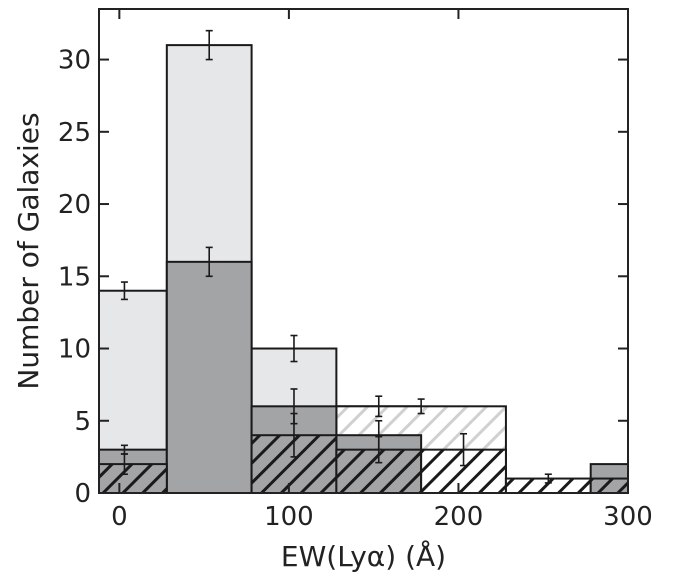 The image size is (684, 576). What do you see at coordinates (119, 517) in the screenshot?
I see `x-tick-label: 0` at bounding box center [119, 517].